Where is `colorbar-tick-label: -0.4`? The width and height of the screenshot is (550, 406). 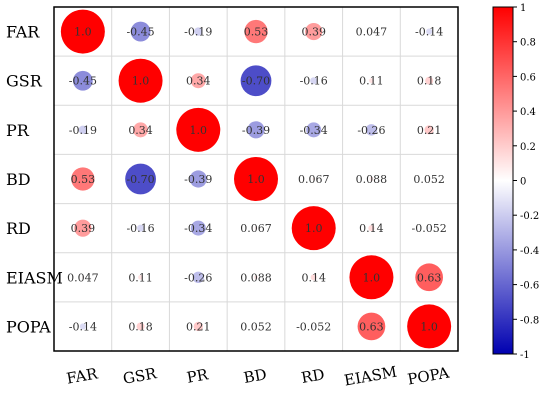 colorbar-tick-label: -0.4 is located at coordinates (529, 251).